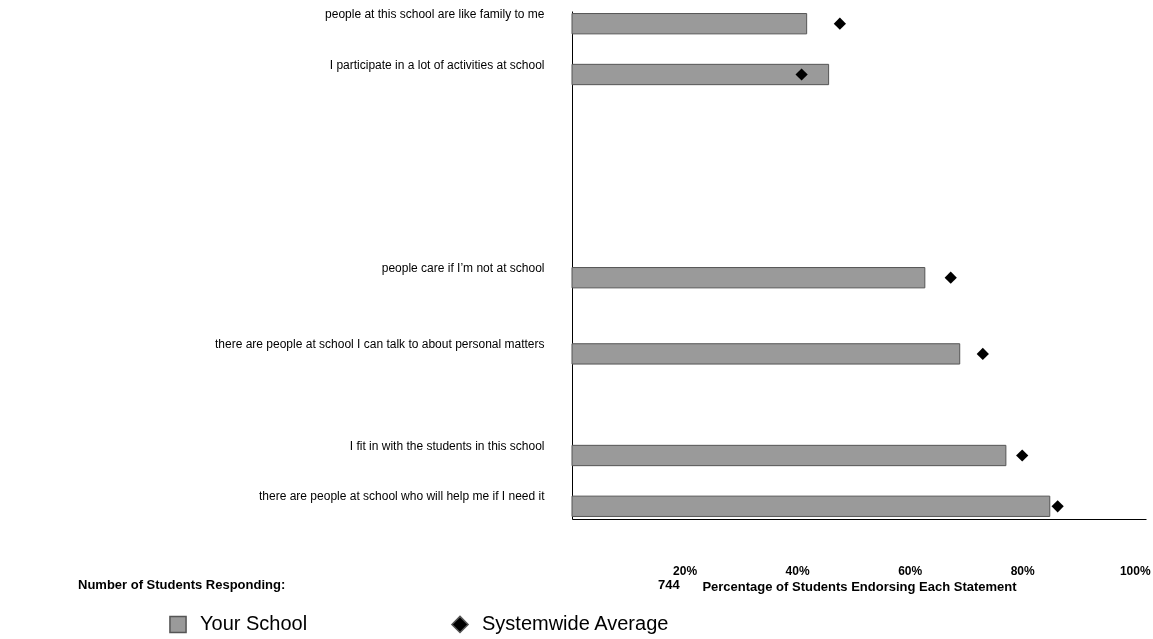  What do you see at coordinates (575, 623) in the screenshot?
I see `legend-label: Systemwide Average` at bounding box center [575, 623].